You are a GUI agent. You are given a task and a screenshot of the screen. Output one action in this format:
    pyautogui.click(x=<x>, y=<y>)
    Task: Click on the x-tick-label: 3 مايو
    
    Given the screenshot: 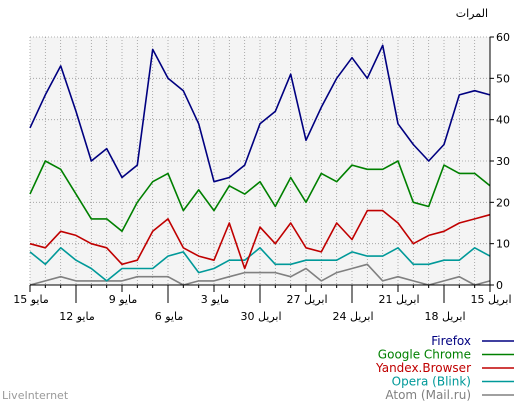 What is the action you would take?
    pyautogui.click(x=215, y=299)
    